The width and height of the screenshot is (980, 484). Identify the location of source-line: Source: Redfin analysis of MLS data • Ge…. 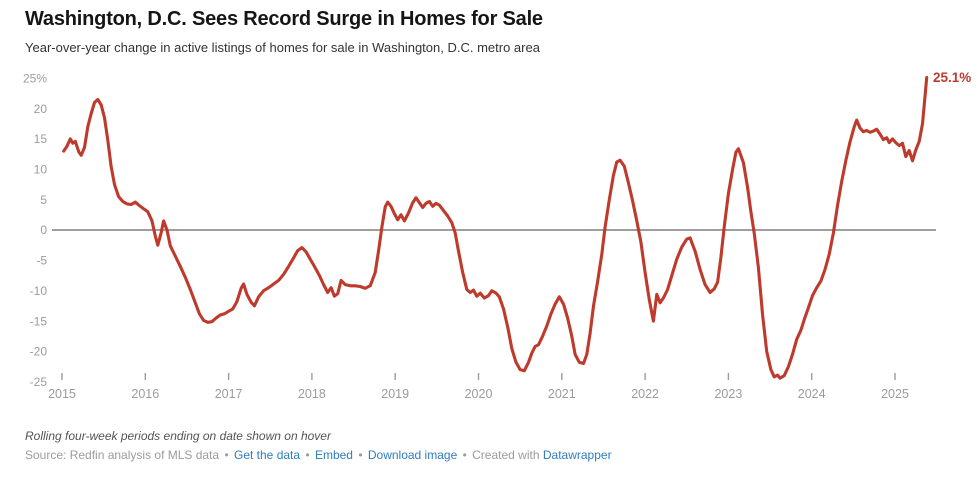
(318, 455).